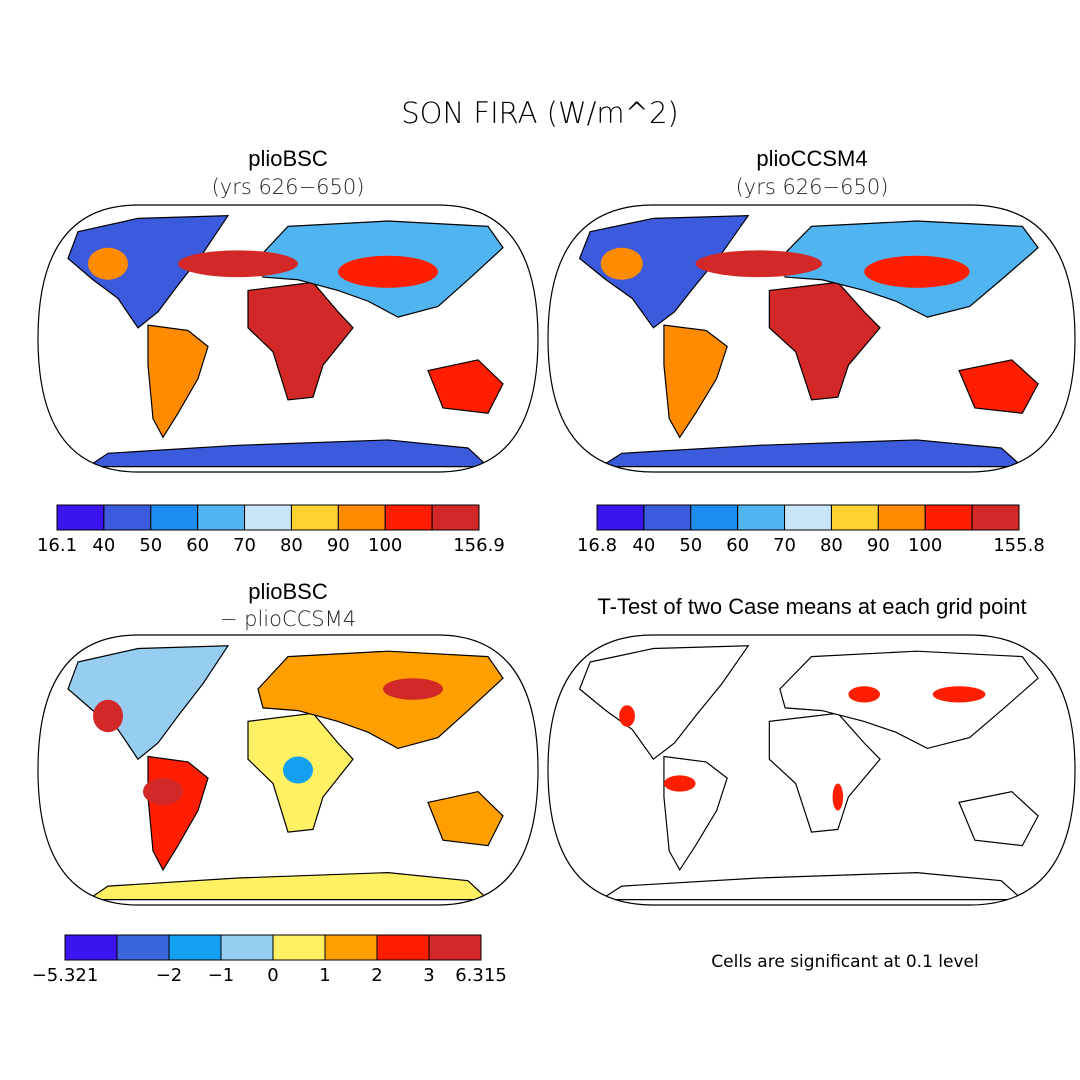 This screenshot has width=1080, height=1080. Describe the element at coordinates (479, 545) in the screenshot. I see `colorbar-label: 156.9` at that location.